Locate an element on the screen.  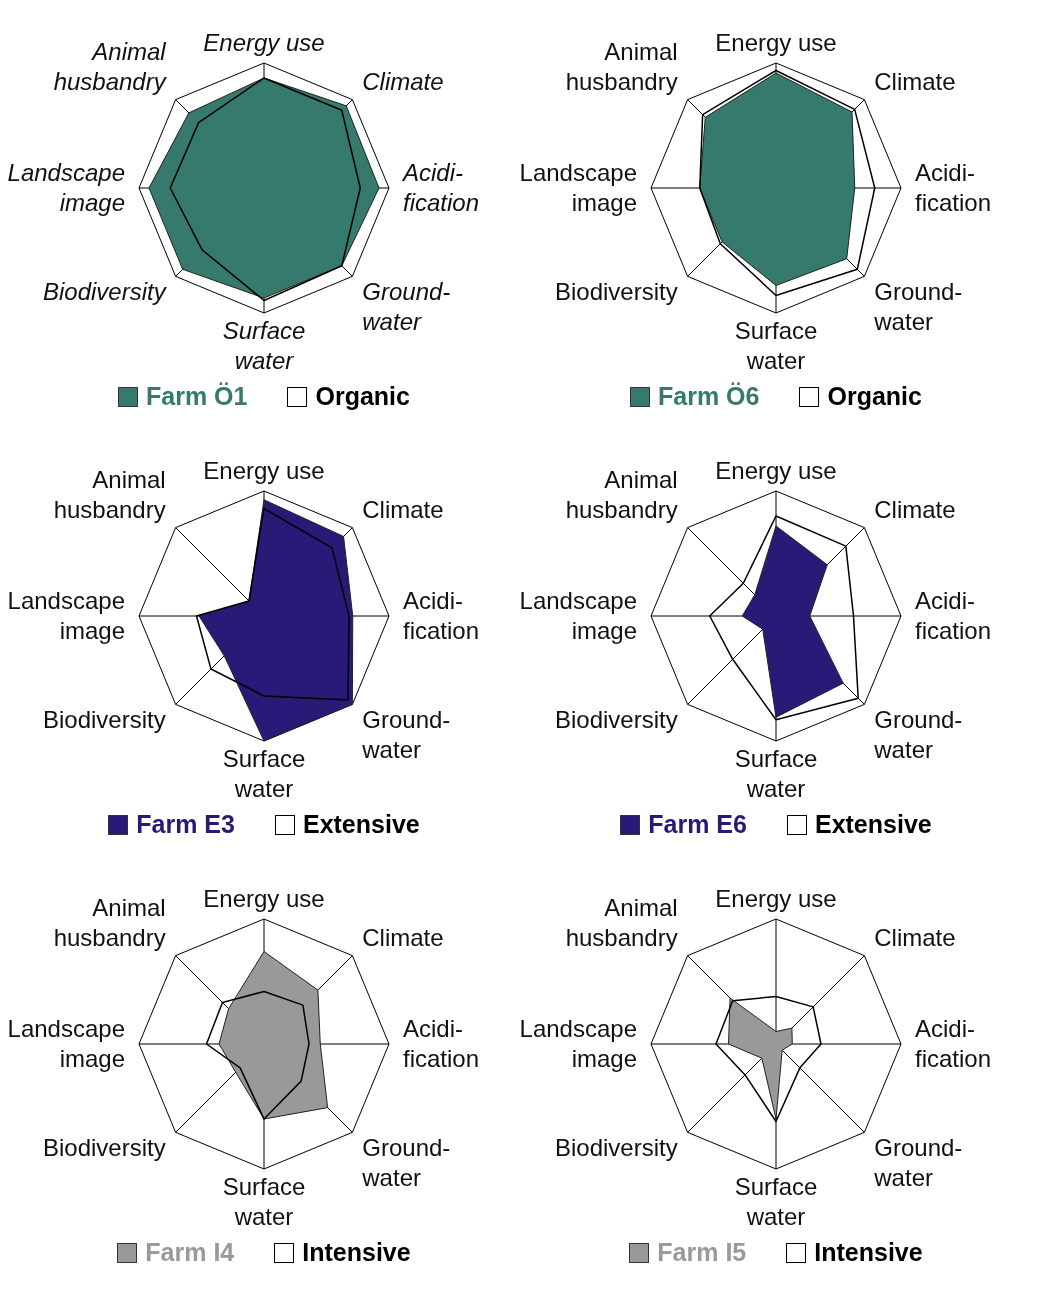
legend-label: Farm E6 is located at coordinates (697, 824).